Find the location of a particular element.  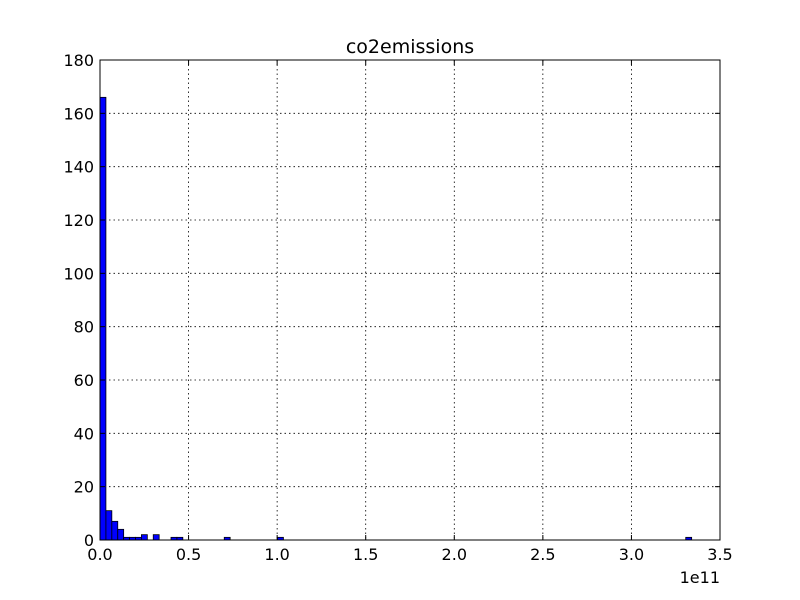

y-tick-label: 120 is located at coordinates (78, 220).